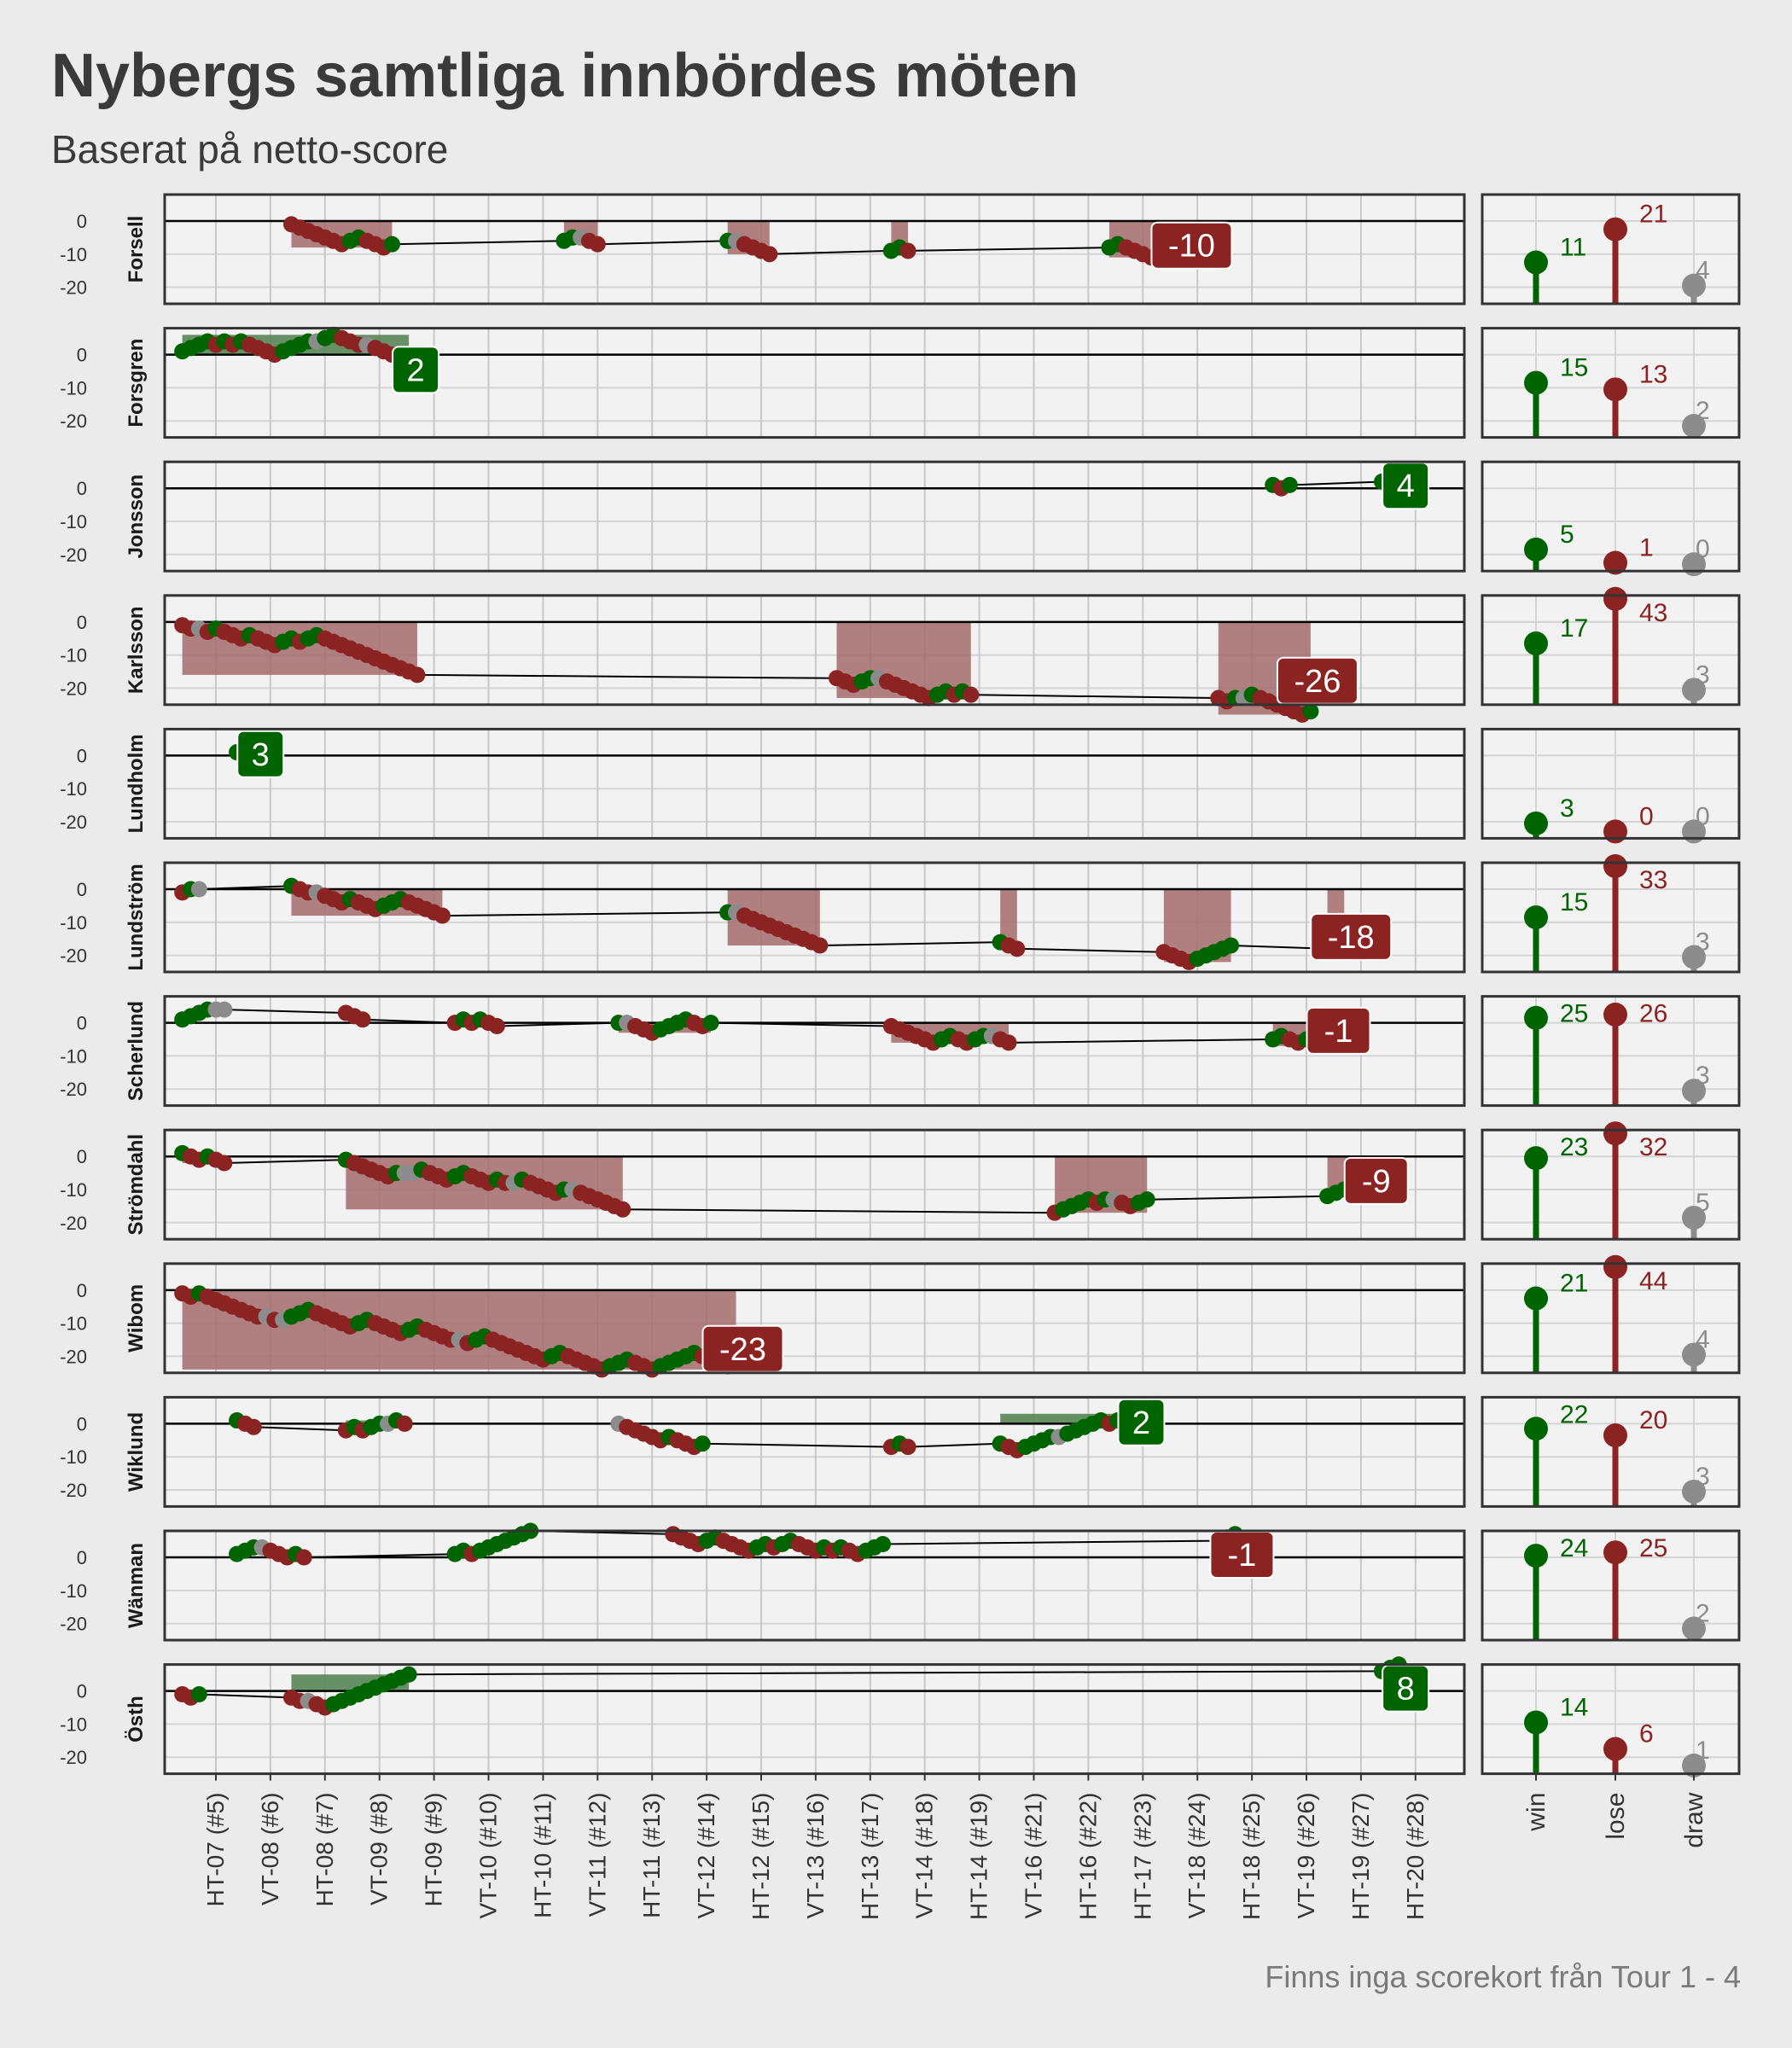  What do you see at coordinates (1573, 248) in the screenshot?
I see `count-label: 11` at bounding box center [1573, 248].